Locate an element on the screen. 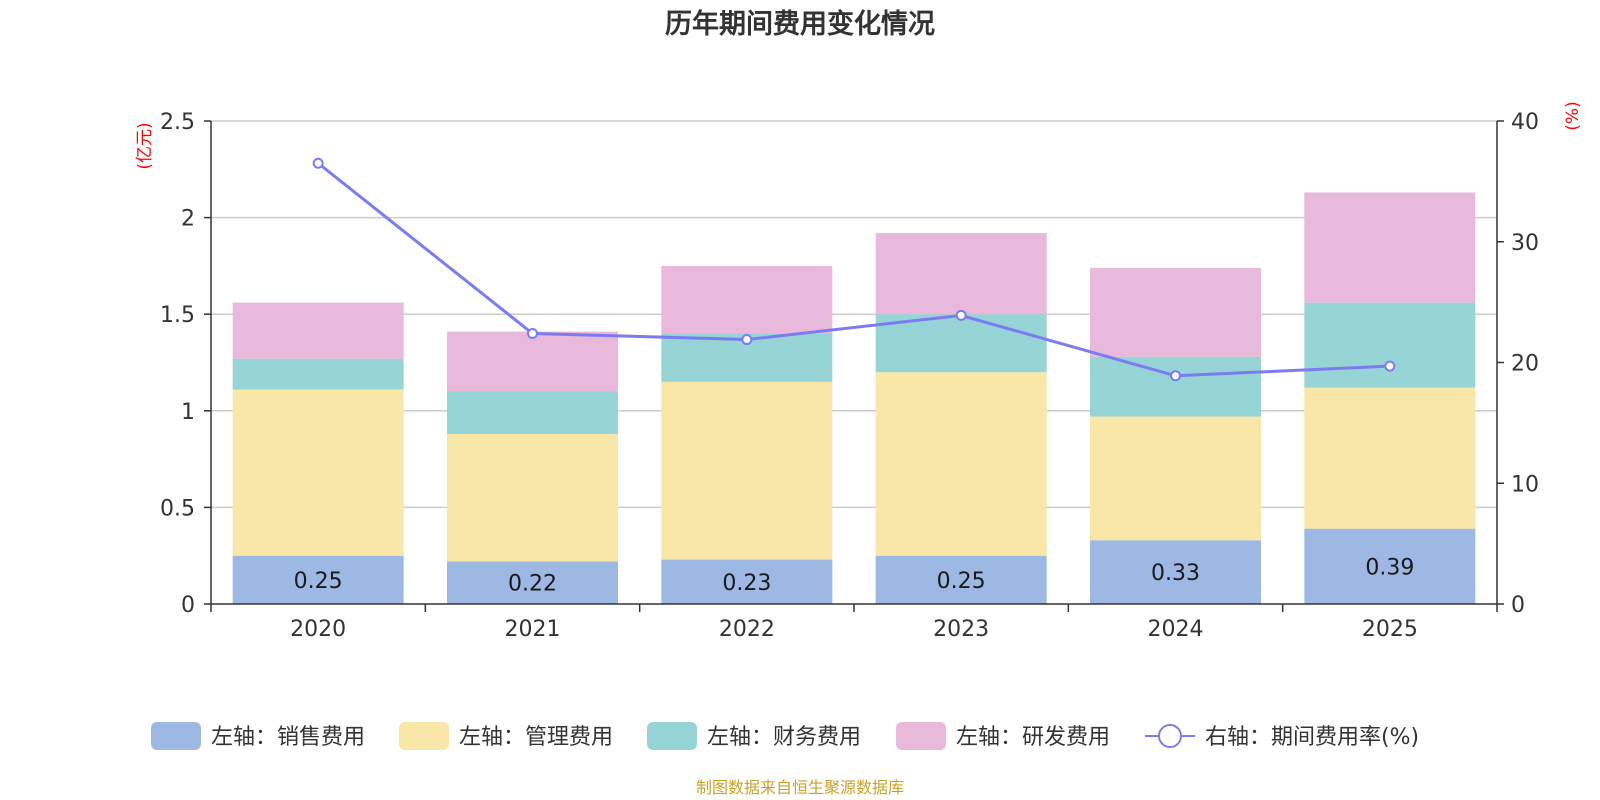  legend-label: 右轴：期间费用率(%) is located at coordinates (1312, 737).